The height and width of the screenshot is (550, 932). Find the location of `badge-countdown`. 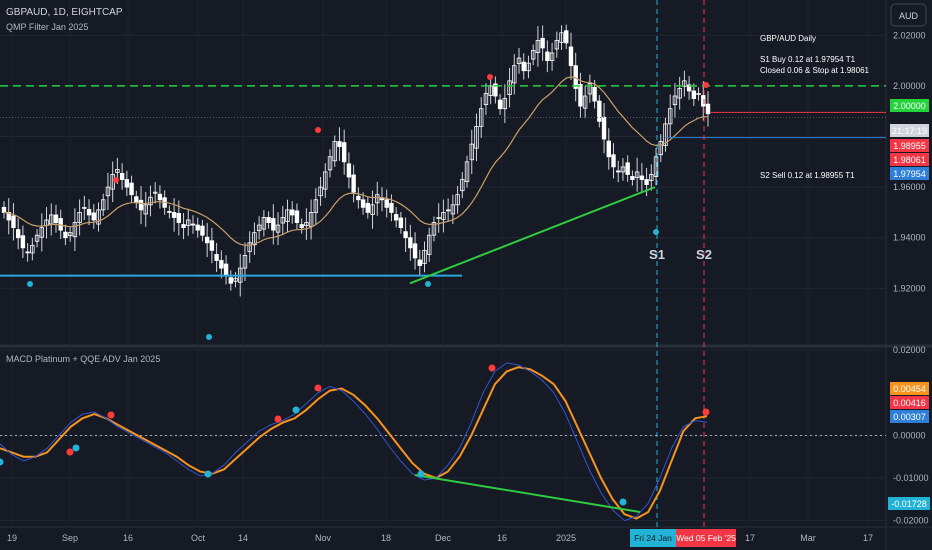

badge-countdown is located at coordinates (909, 130).